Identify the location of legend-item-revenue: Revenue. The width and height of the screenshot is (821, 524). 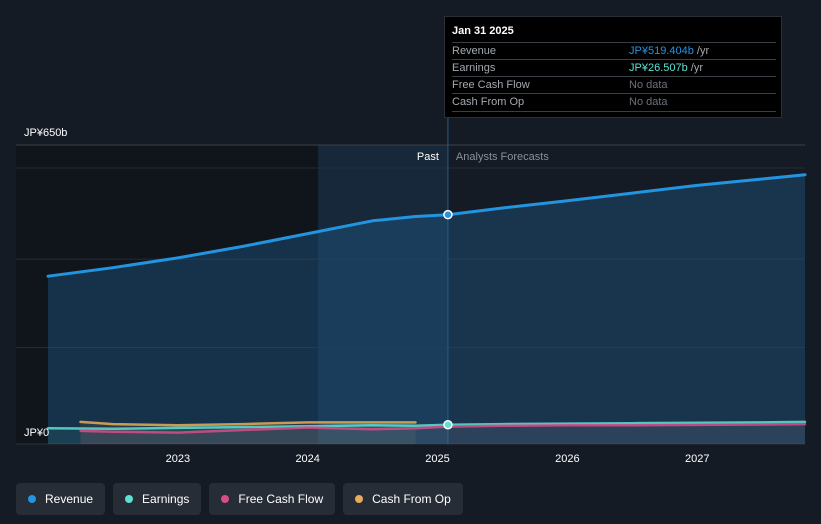
(61, 499).